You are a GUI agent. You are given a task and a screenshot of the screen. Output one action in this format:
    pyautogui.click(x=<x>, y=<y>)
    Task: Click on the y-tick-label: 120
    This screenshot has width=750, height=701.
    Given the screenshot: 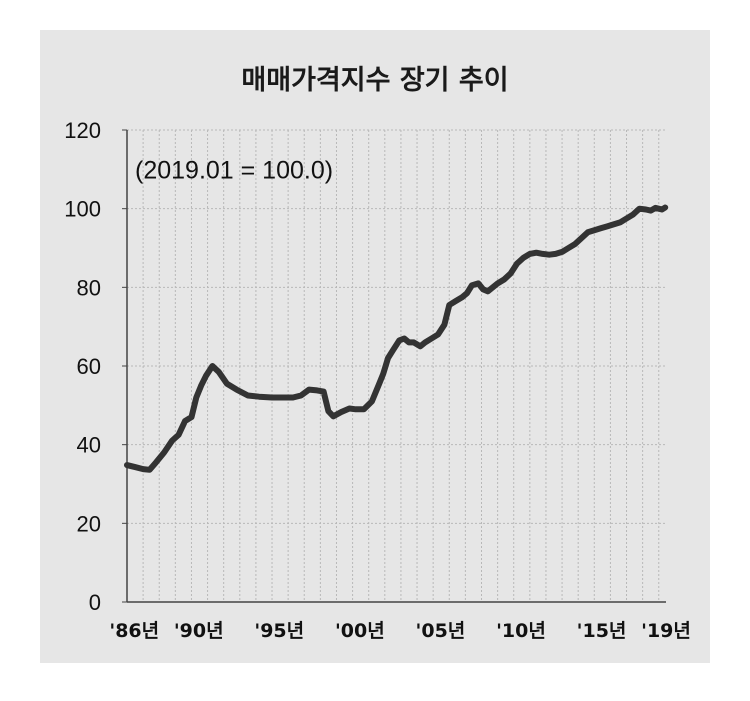 What is the action you would take?
    pyautogui.click(x=82, y=130)
    